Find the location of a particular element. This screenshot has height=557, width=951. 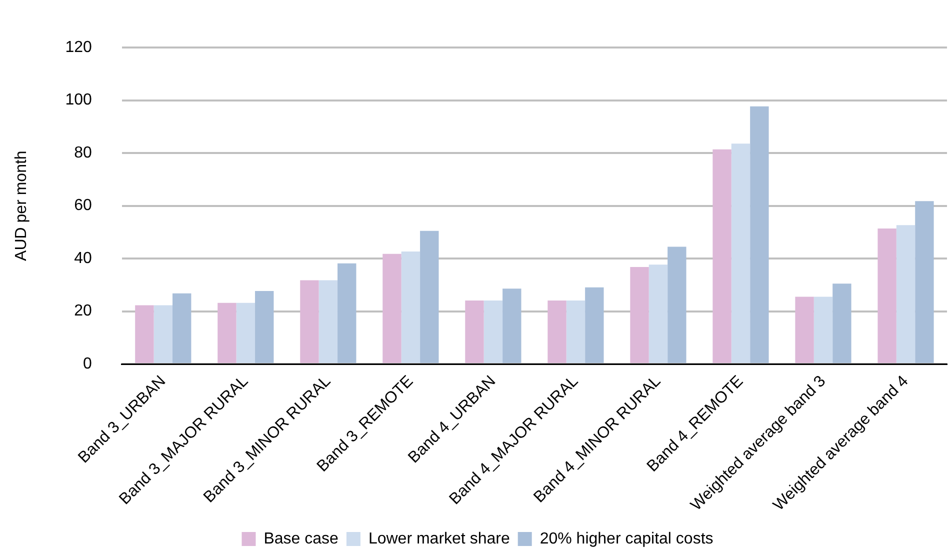

y-tick-label: 120 is located at coordinates (78, 47).